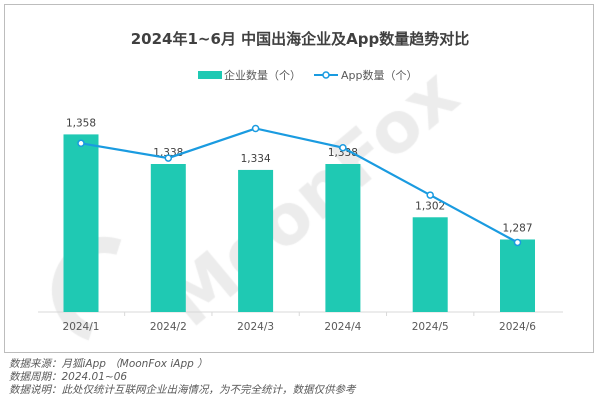 This screenshot has width=600, height=410. What do you see at coordinates (68, 377) in the screenshot?
I see `note-period: 数据周期：2024.01~06` at bounding box center [68, 377].